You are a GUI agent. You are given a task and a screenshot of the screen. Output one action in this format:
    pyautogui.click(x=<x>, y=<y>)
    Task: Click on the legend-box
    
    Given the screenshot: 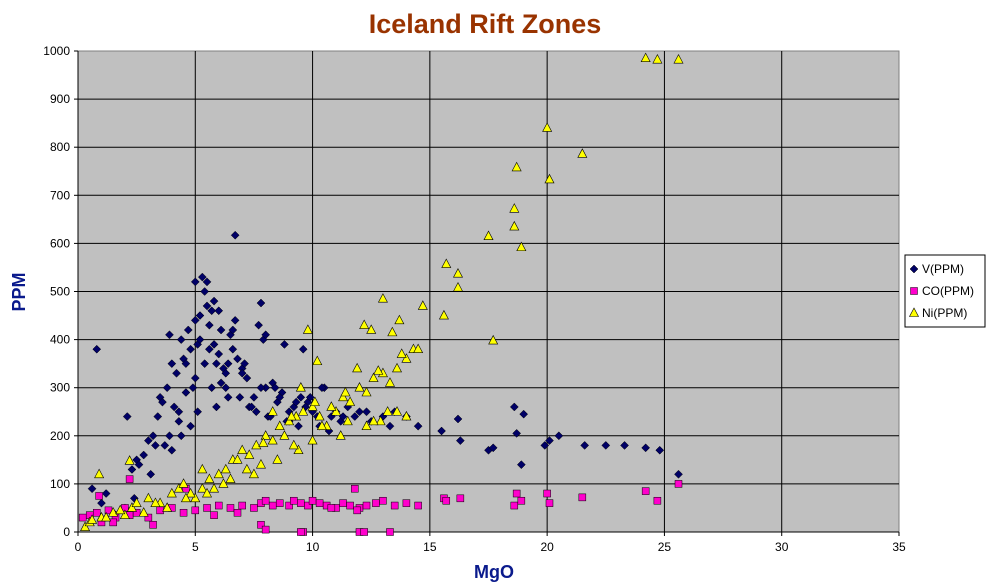 What is the action you would take?
    pyautogui.click(x=945, y=291)
    